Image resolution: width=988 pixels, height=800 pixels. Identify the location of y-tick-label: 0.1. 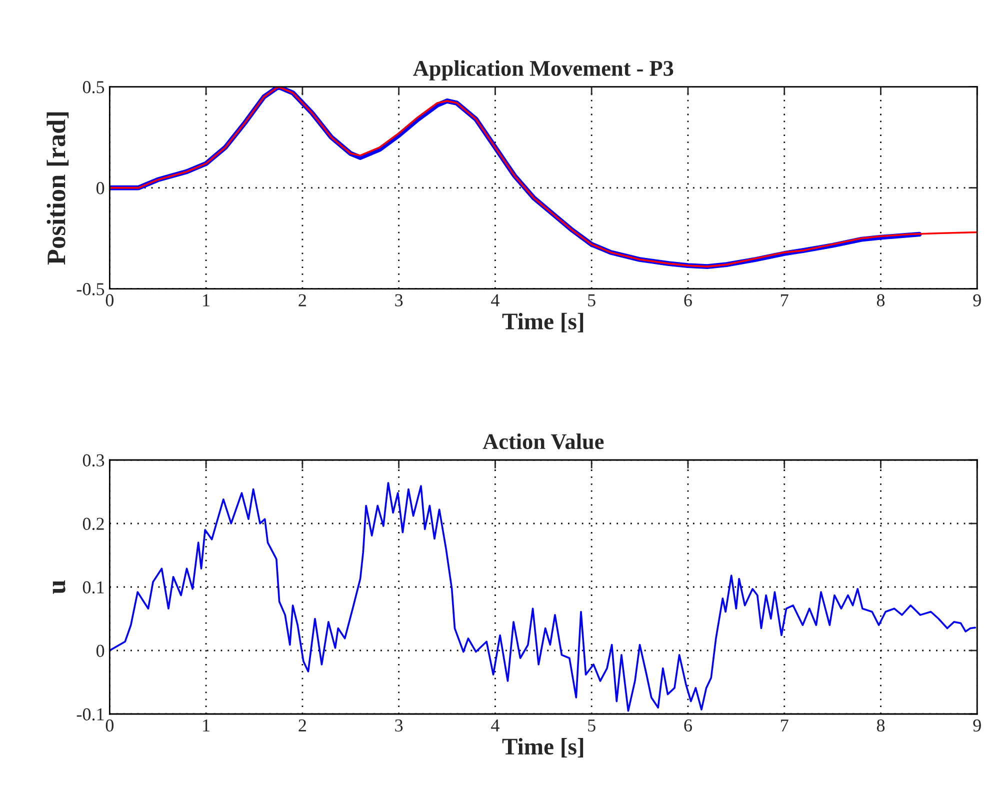
(93, 587).